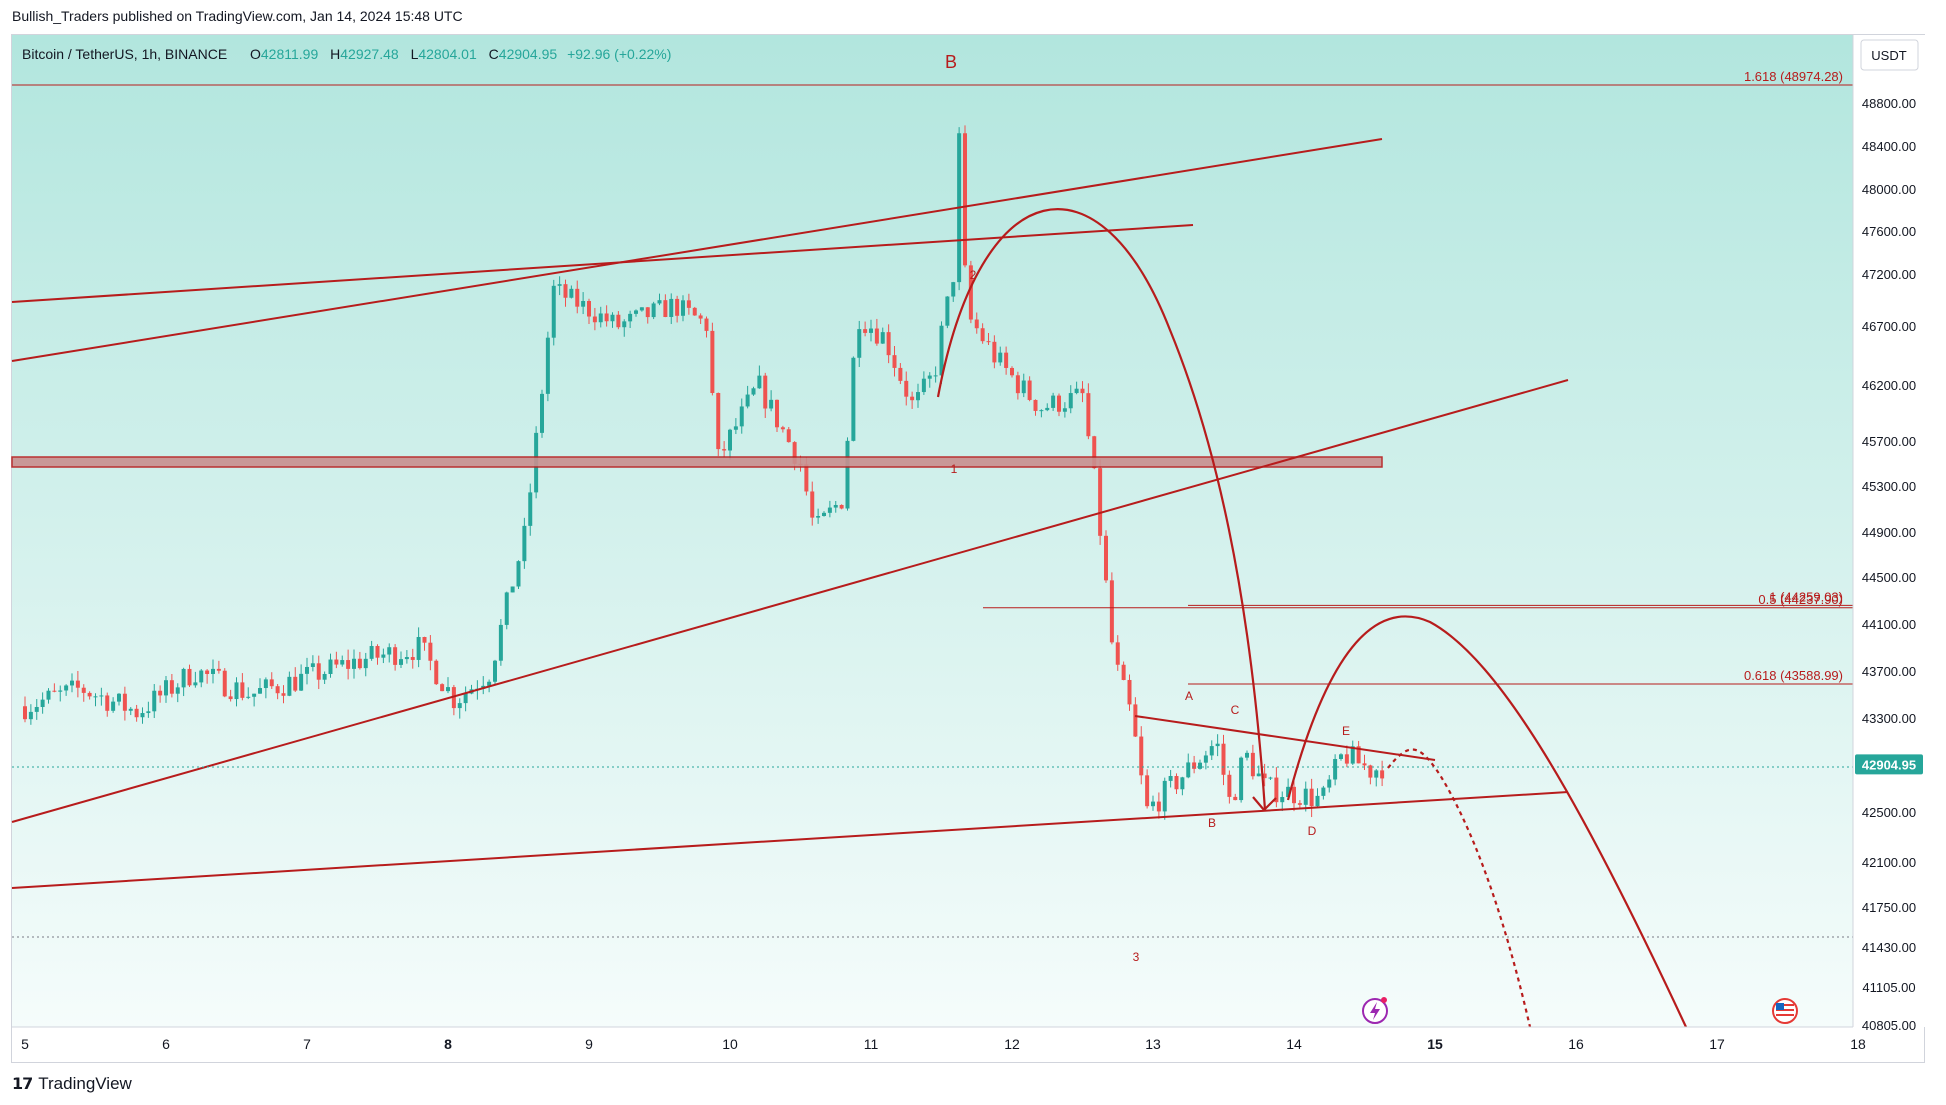 Image resolution: width=1946 pixels, height=1105 pixels. I want to click on time-tick-label: 17, so click(1717, 1044).